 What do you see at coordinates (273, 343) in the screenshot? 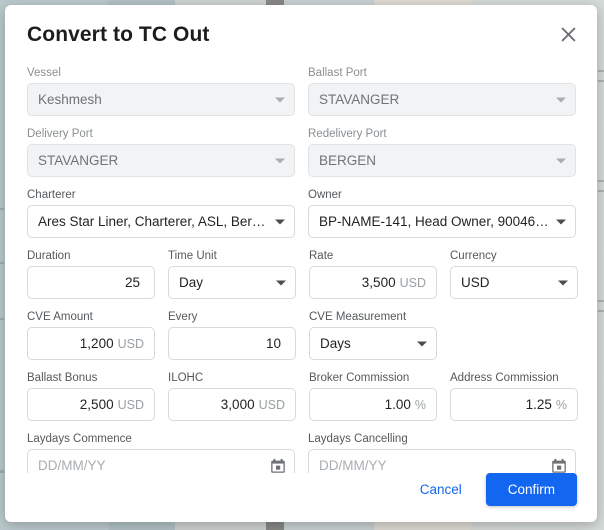
I see `every-value: 10` at bounding box center [273, 343].